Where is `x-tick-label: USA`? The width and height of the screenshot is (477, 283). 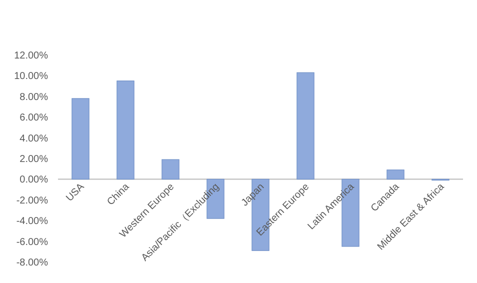
x-tick-label: USA is located at coordinates (75, 192).